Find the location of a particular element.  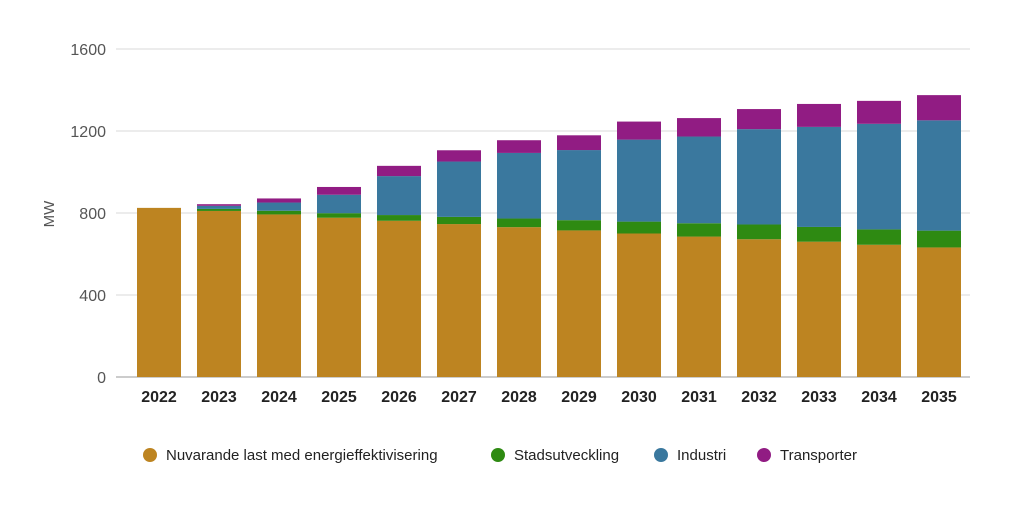

x-tick-label: 2025 is located at coordinates (339, 397).